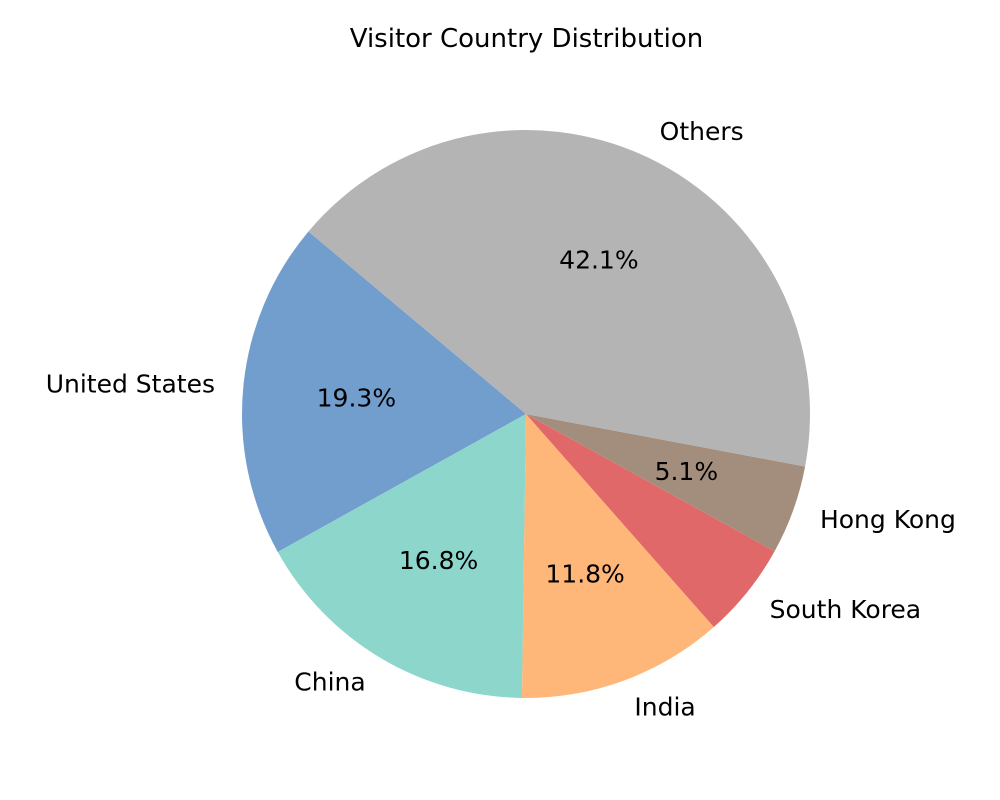 This screenshot has width=1000, height=800. What do you see at coordinates (702, 131) in the screenshot?
I see `slice-label-others: Others` at bounding box center [702, 131].